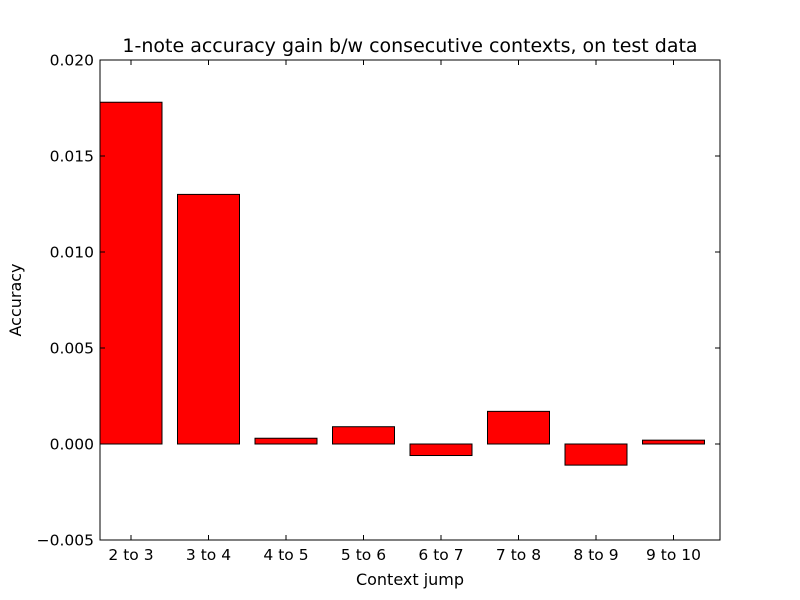  Describe the element at coordinates (72, 349) in the screenshot. I see `y-tick-label: 0.005` at that location.